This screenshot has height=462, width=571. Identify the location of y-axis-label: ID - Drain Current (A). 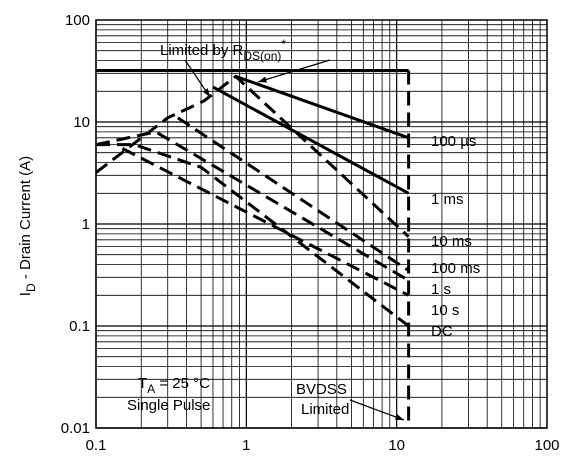
(27, 226).